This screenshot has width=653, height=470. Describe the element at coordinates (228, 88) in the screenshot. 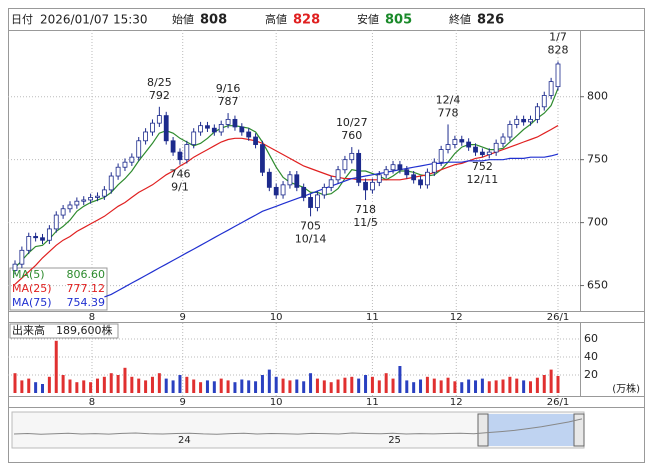

I see `annotation-date: 9/16` at that location.